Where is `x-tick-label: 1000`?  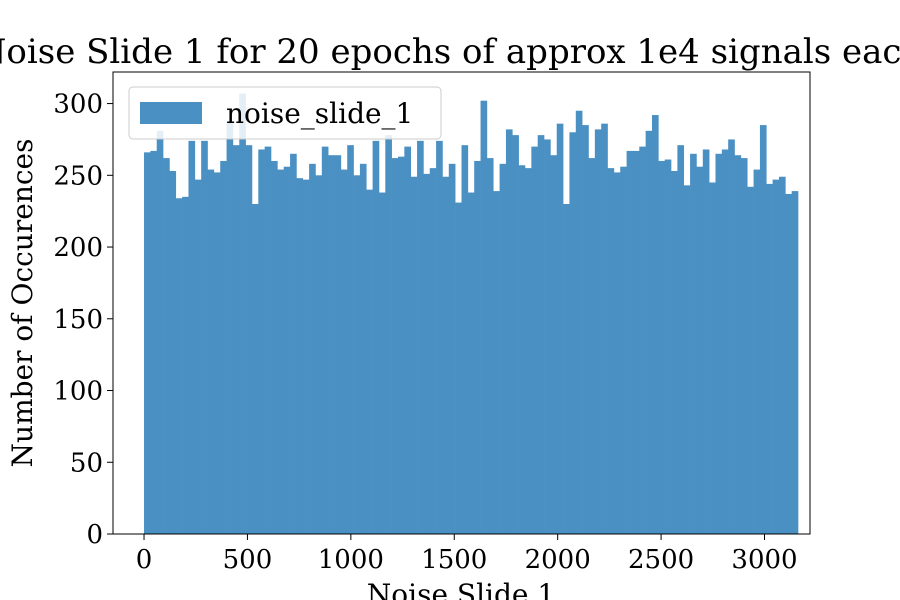 x-tick-label: 1000 is located at coordinates (351, 560).